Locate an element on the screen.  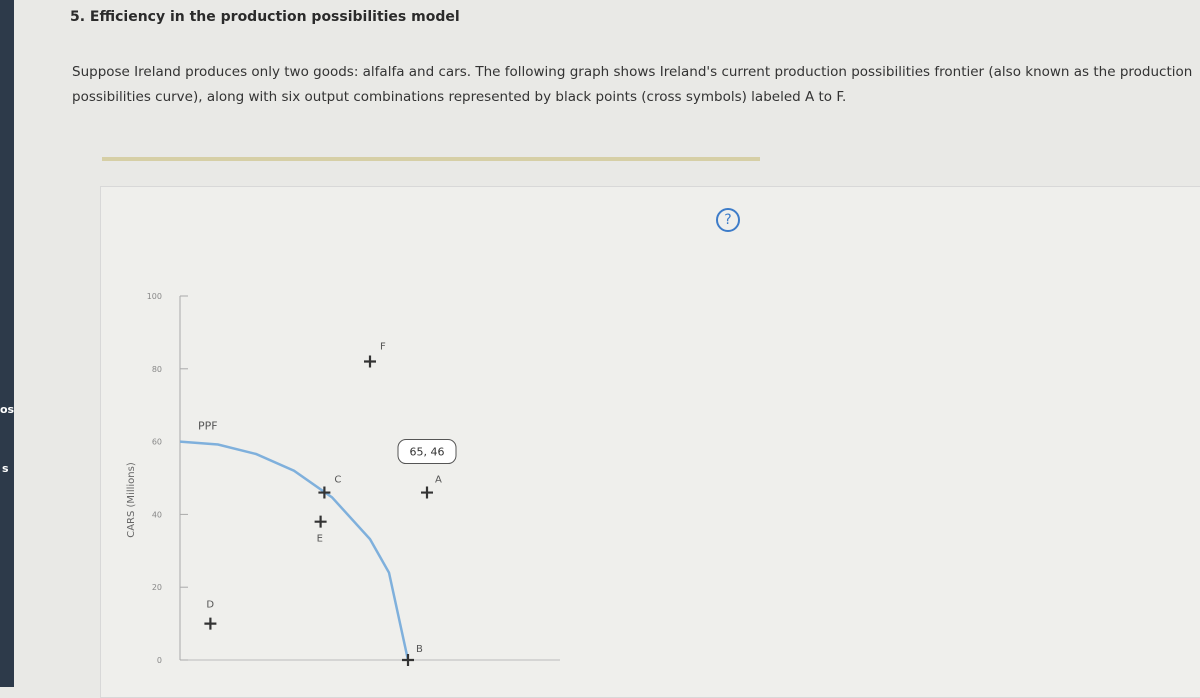
curve-label: PPF is located at coordinates (208, 426).